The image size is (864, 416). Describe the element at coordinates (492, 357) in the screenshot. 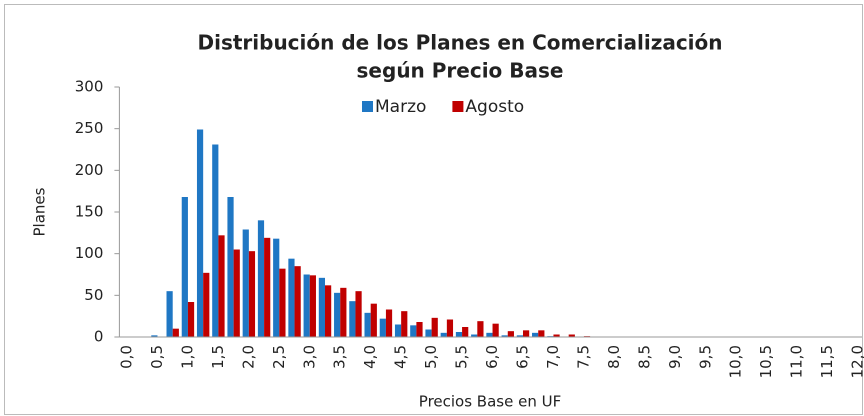

I see `x-tick-label: 6,0` at that location.